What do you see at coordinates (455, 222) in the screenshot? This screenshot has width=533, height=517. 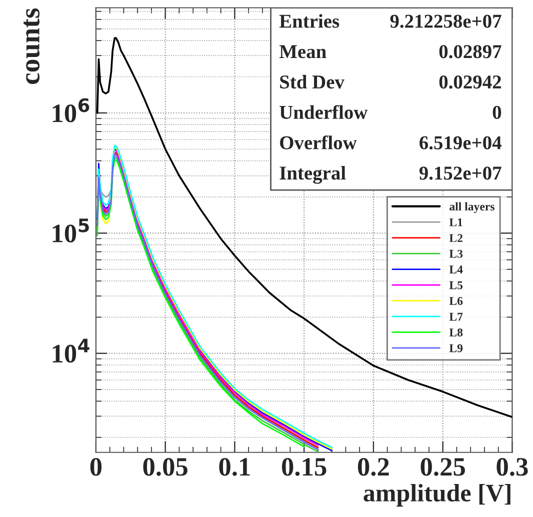 I see `legend-label: L1` at bounding box center [455, 222].